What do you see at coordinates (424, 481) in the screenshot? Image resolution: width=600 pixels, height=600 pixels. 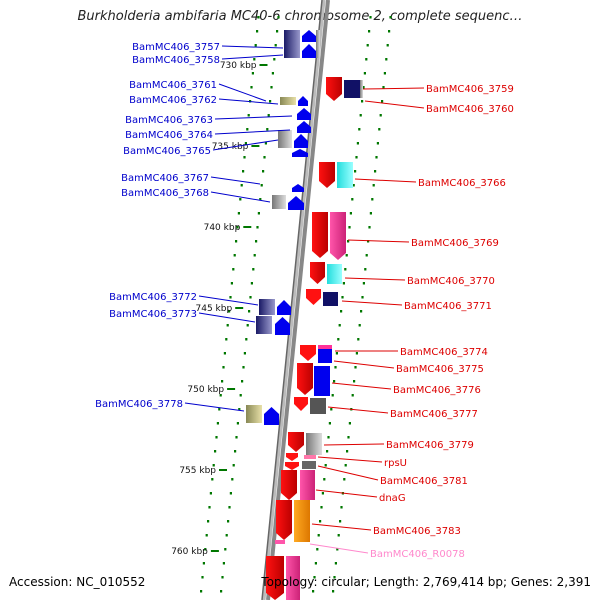 I see `gene-label-right: BamMC406_3781` at bounding box center [424, 481].